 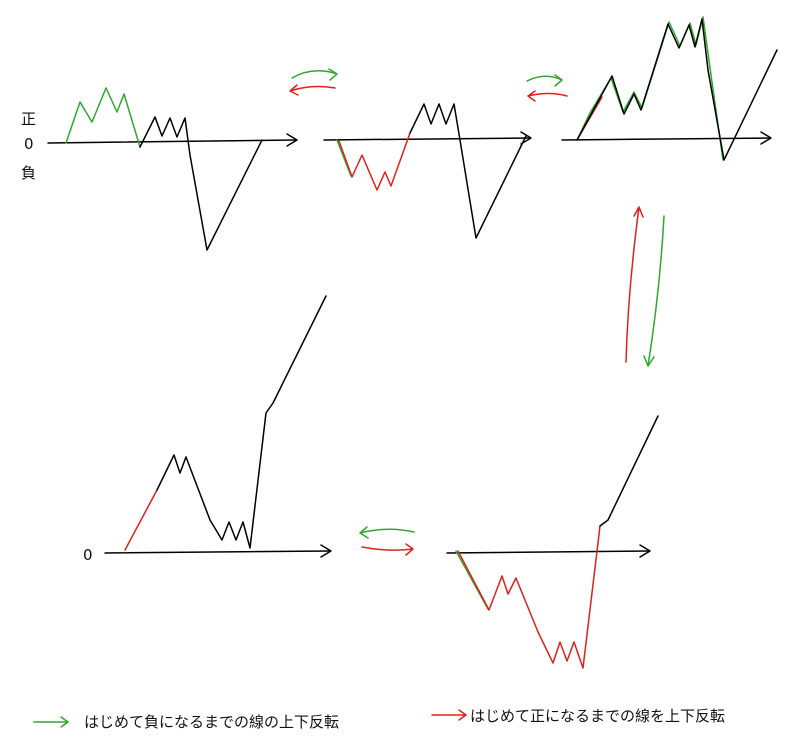 What do you see at coordinates (28, 119) in the screenshot?
I see `label-positive: 正` at bounding box center [28, 119].